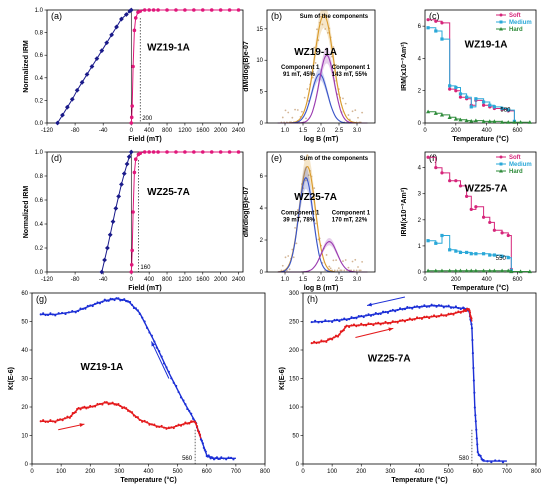 The image size is (550, 496). What do you see at coordinates (61, 472) in the screenshot?
I see `x-tick-label: 100` at bounding box center [61, 472].